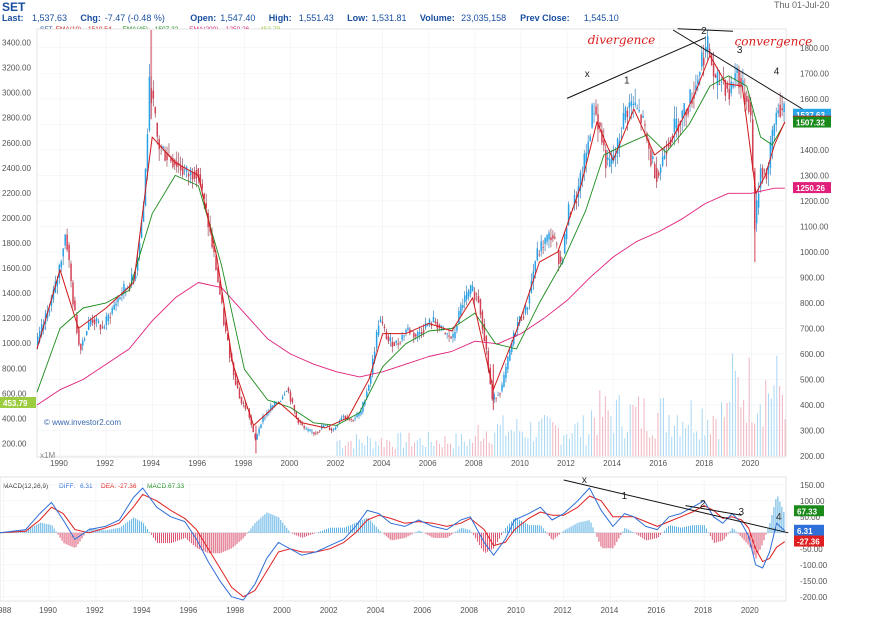 This screenshot has height=619, width=871. What do you see at coordinates (656, 610) in the screenshot?
I see `macd-x-tick-label: 2016` at bounding box center [656, 610].